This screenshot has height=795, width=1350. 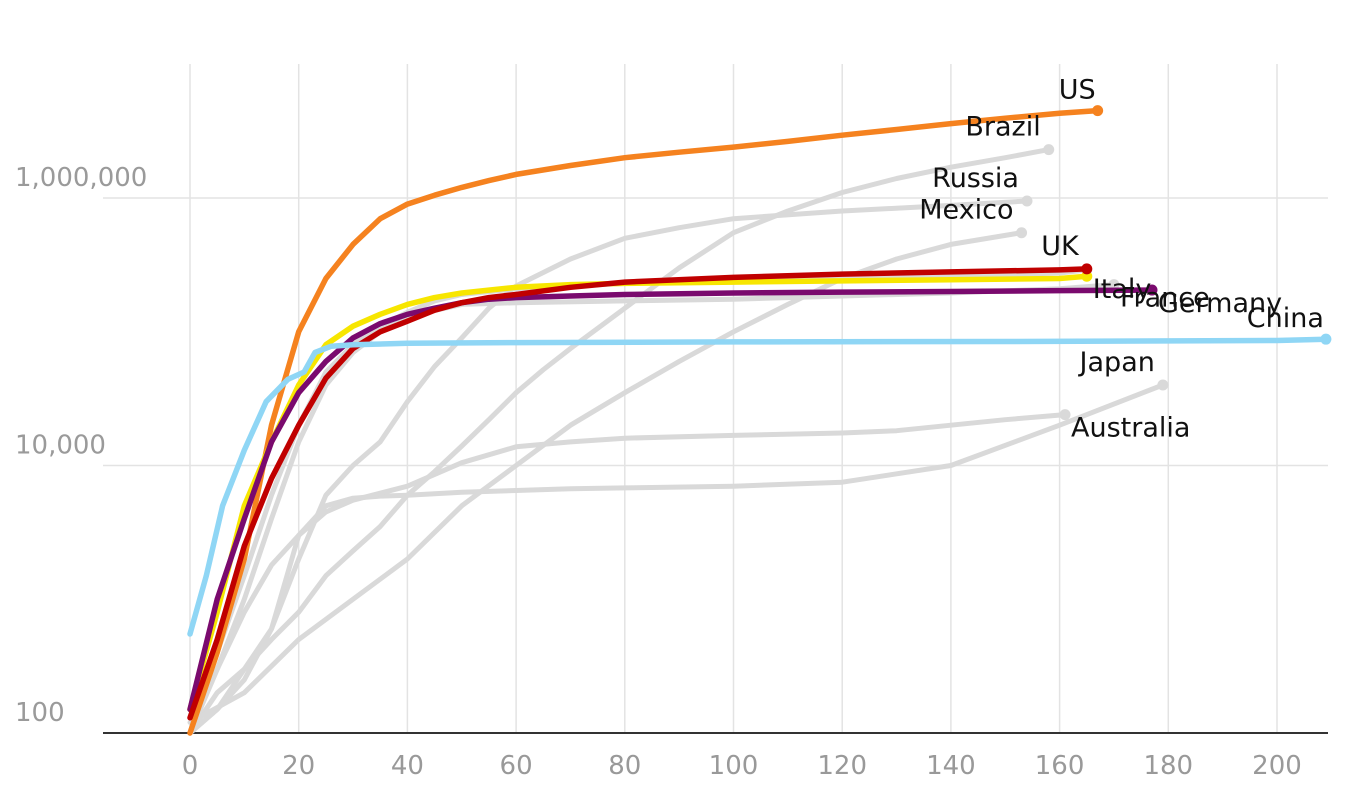 What do you see at coordinates (1130, 428) in the screenshot?
I see `series-label-australia: Australia` at bounding box center [1130, 428].